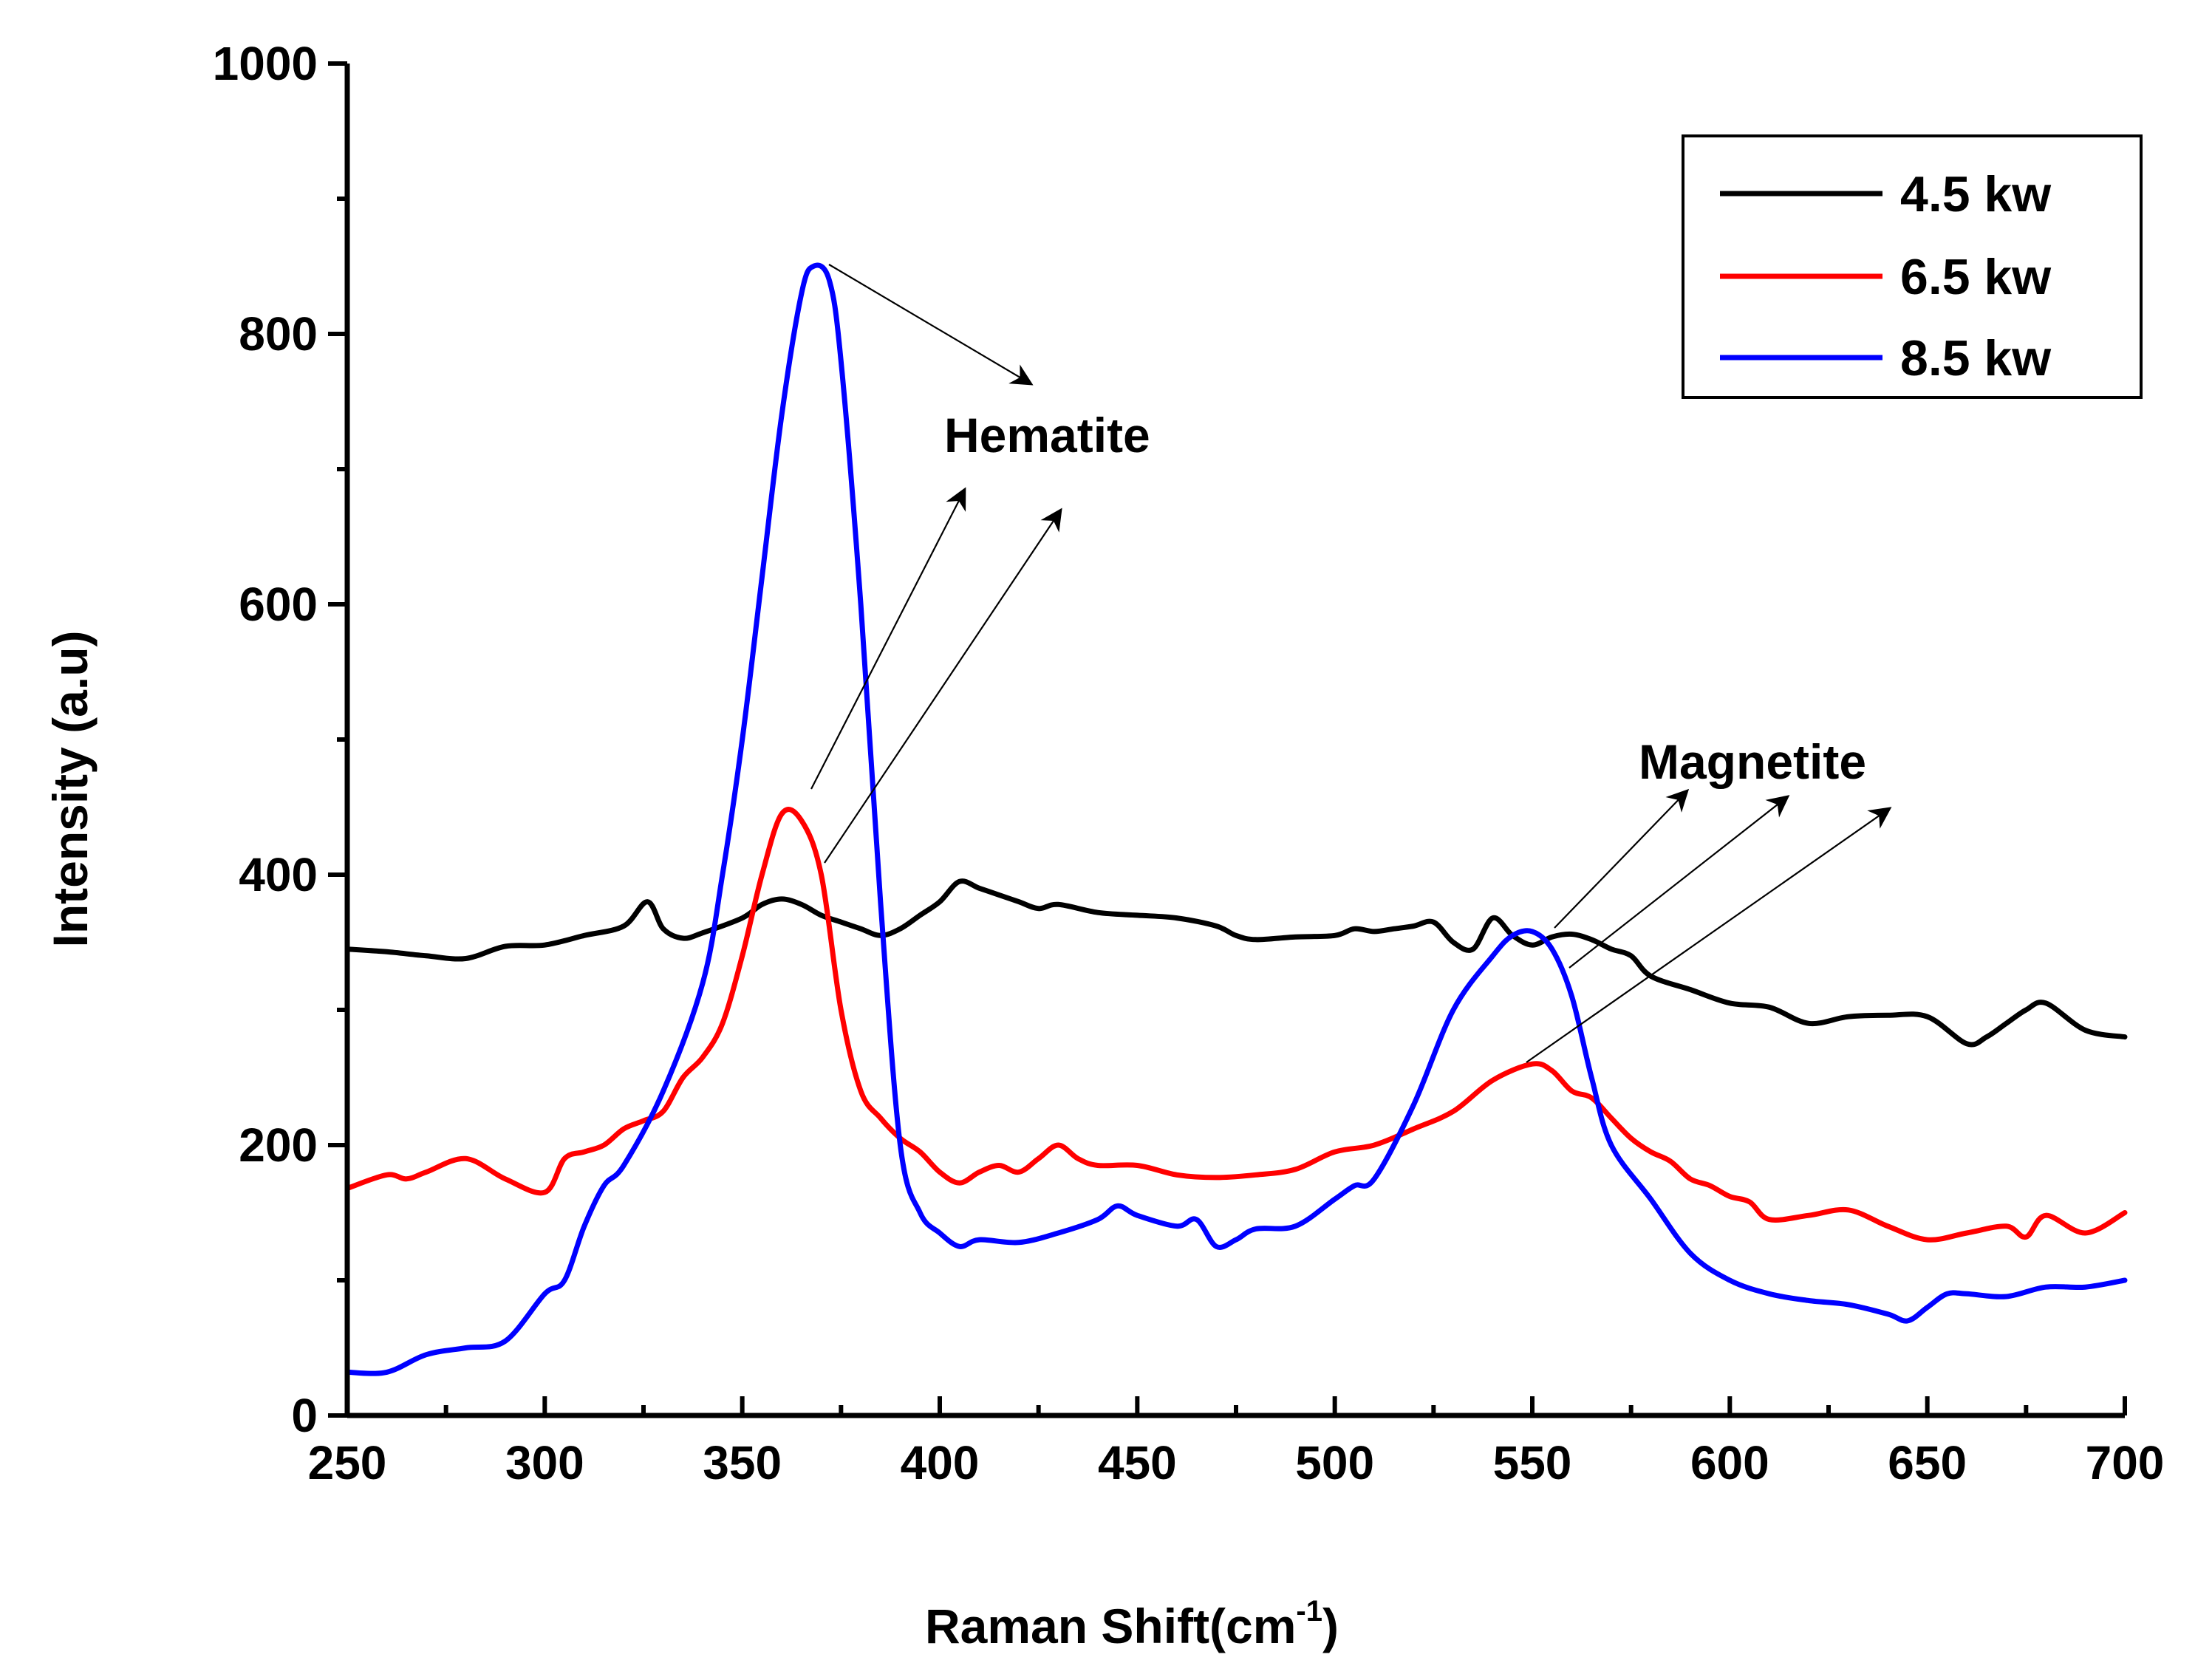 This screenshot has height=1677, width=2212. I want to click on legend: 4.5 kw 6.5 kw 8.5 kw, so click(1912, 266).